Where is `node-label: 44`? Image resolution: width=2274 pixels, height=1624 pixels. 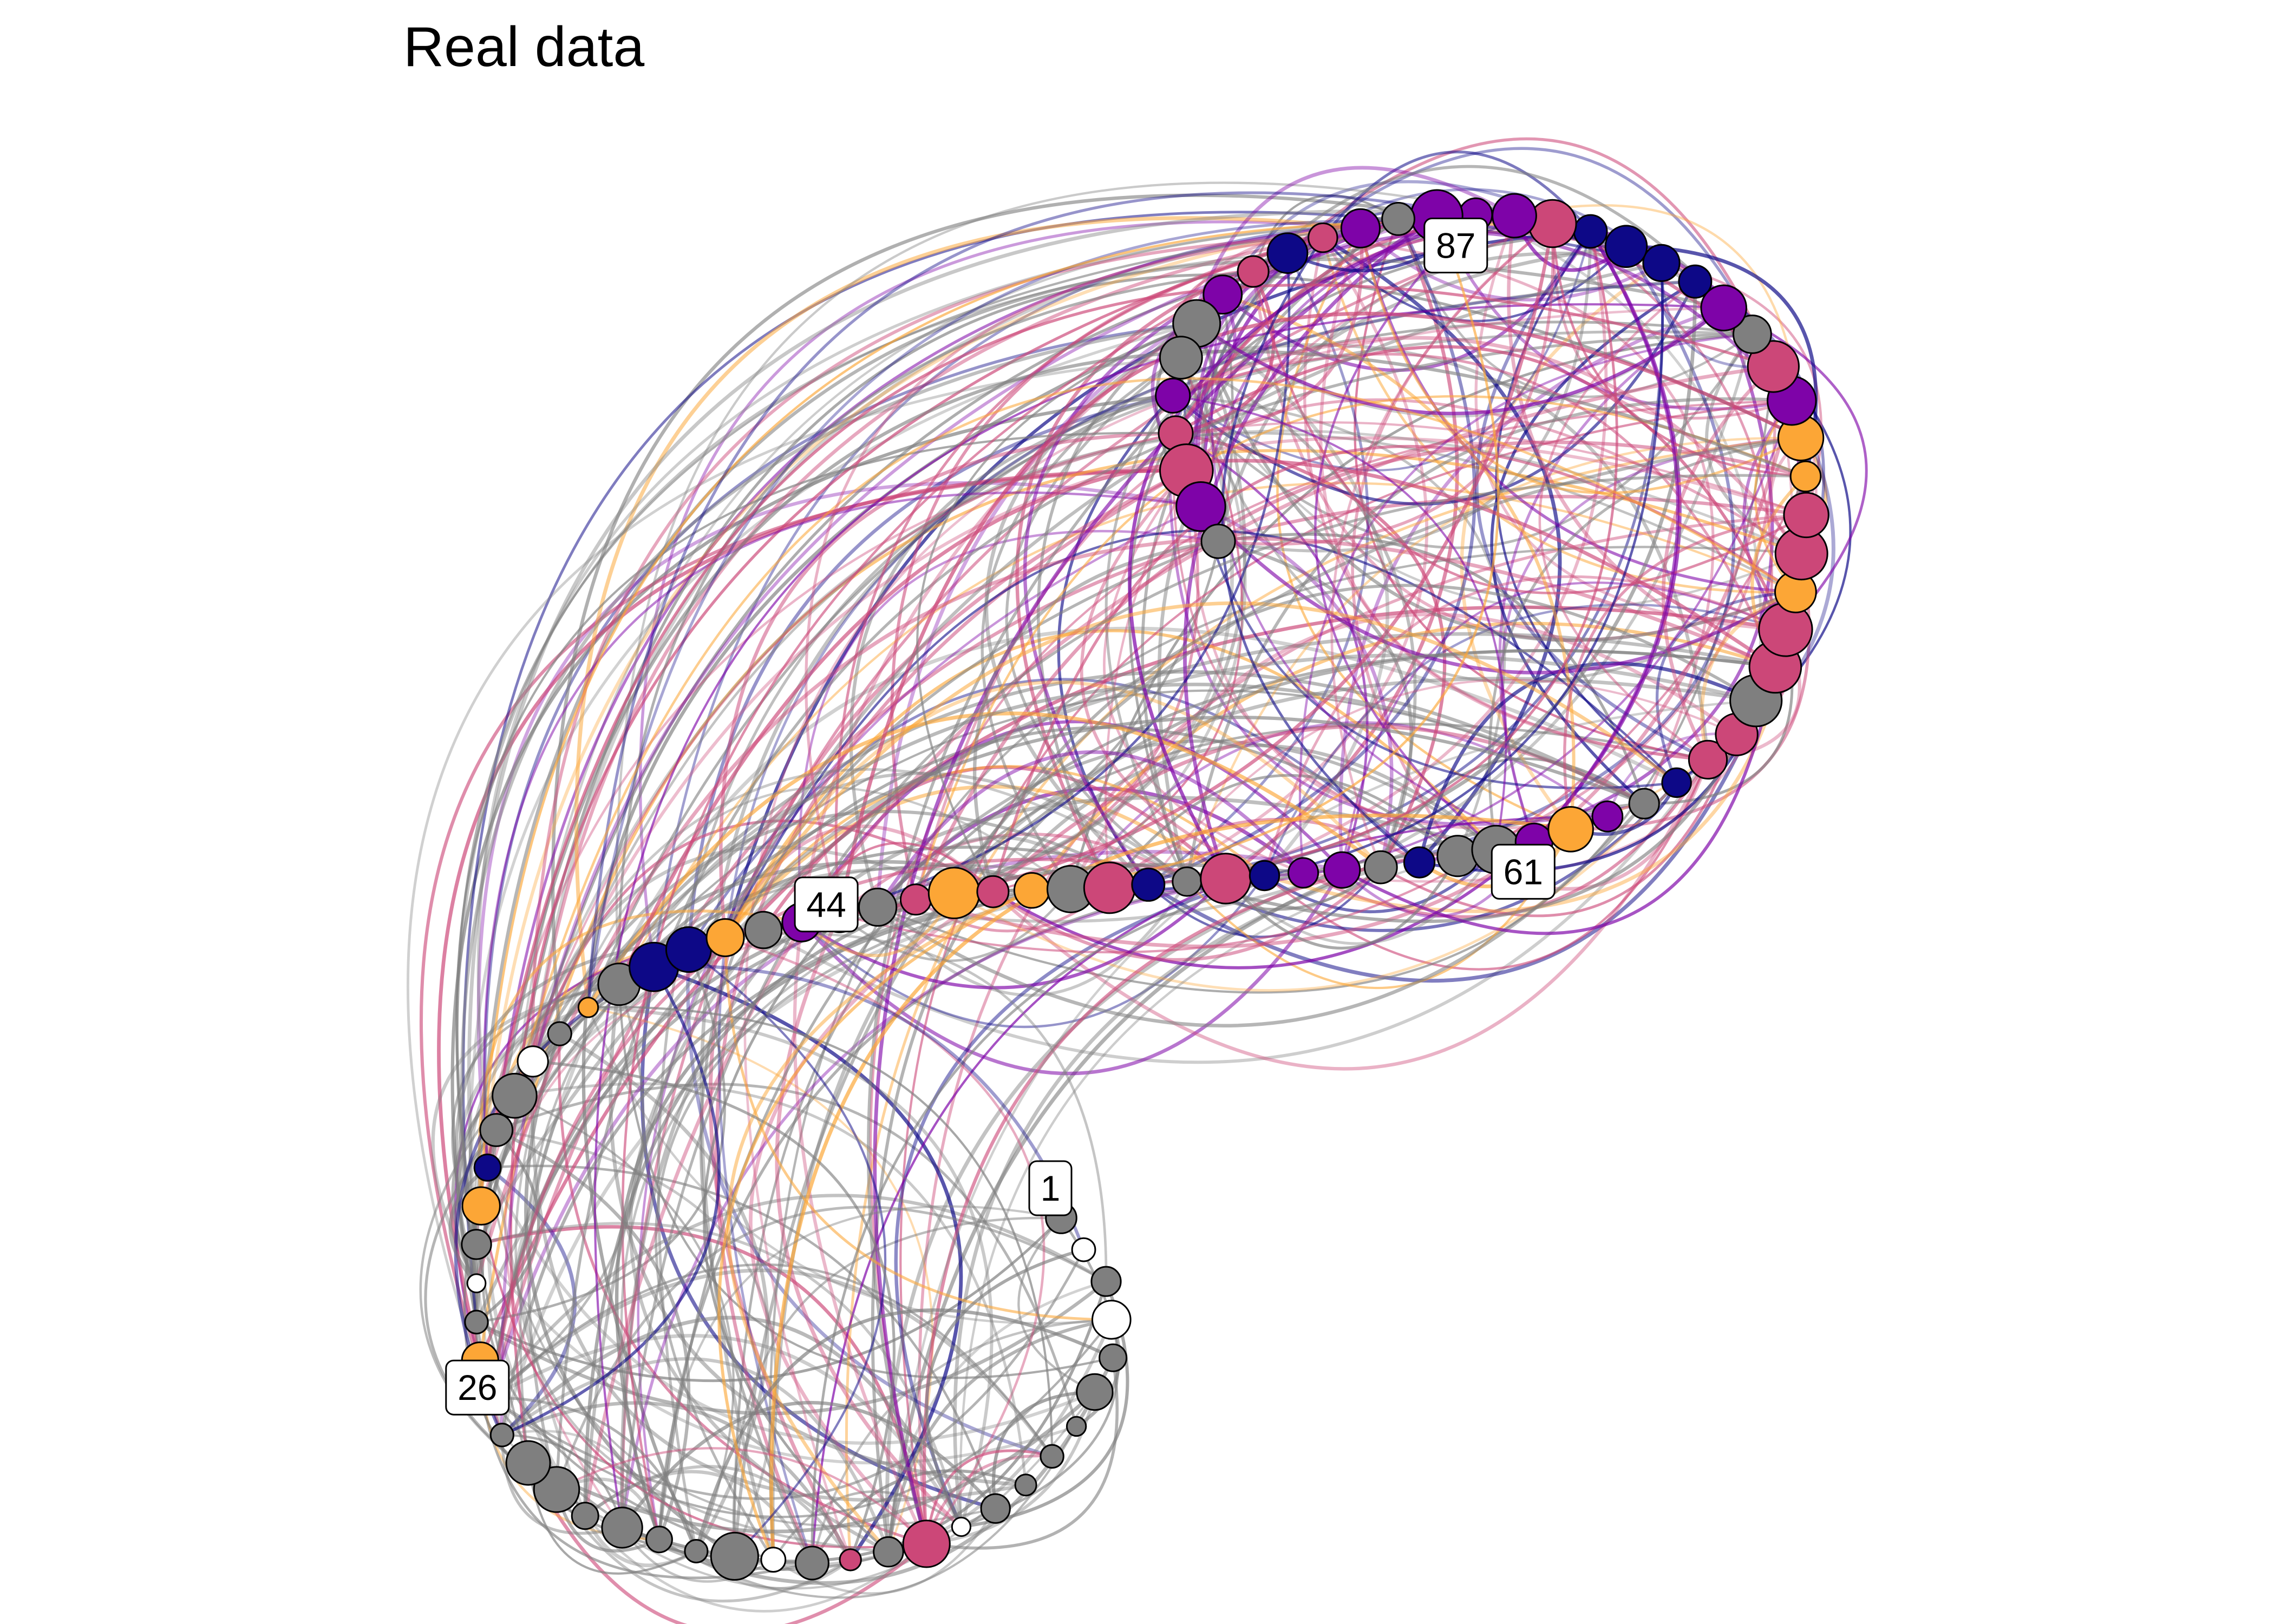 node-label: 44 is located at coordinates (827, 905).